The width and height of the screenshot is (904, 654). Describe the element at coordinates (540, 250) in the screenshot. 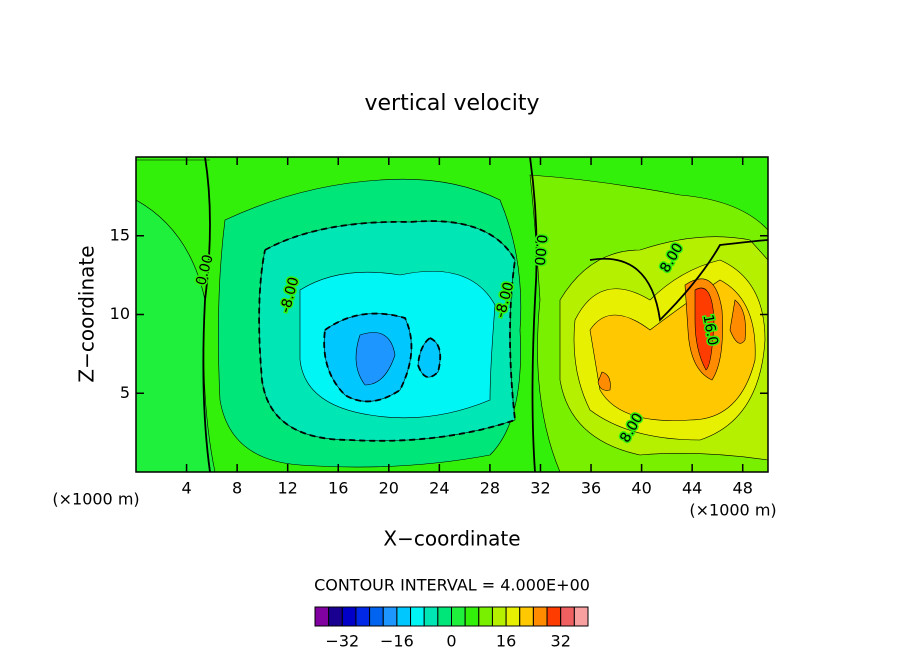

I see `contour-label: 0.00` at that location.